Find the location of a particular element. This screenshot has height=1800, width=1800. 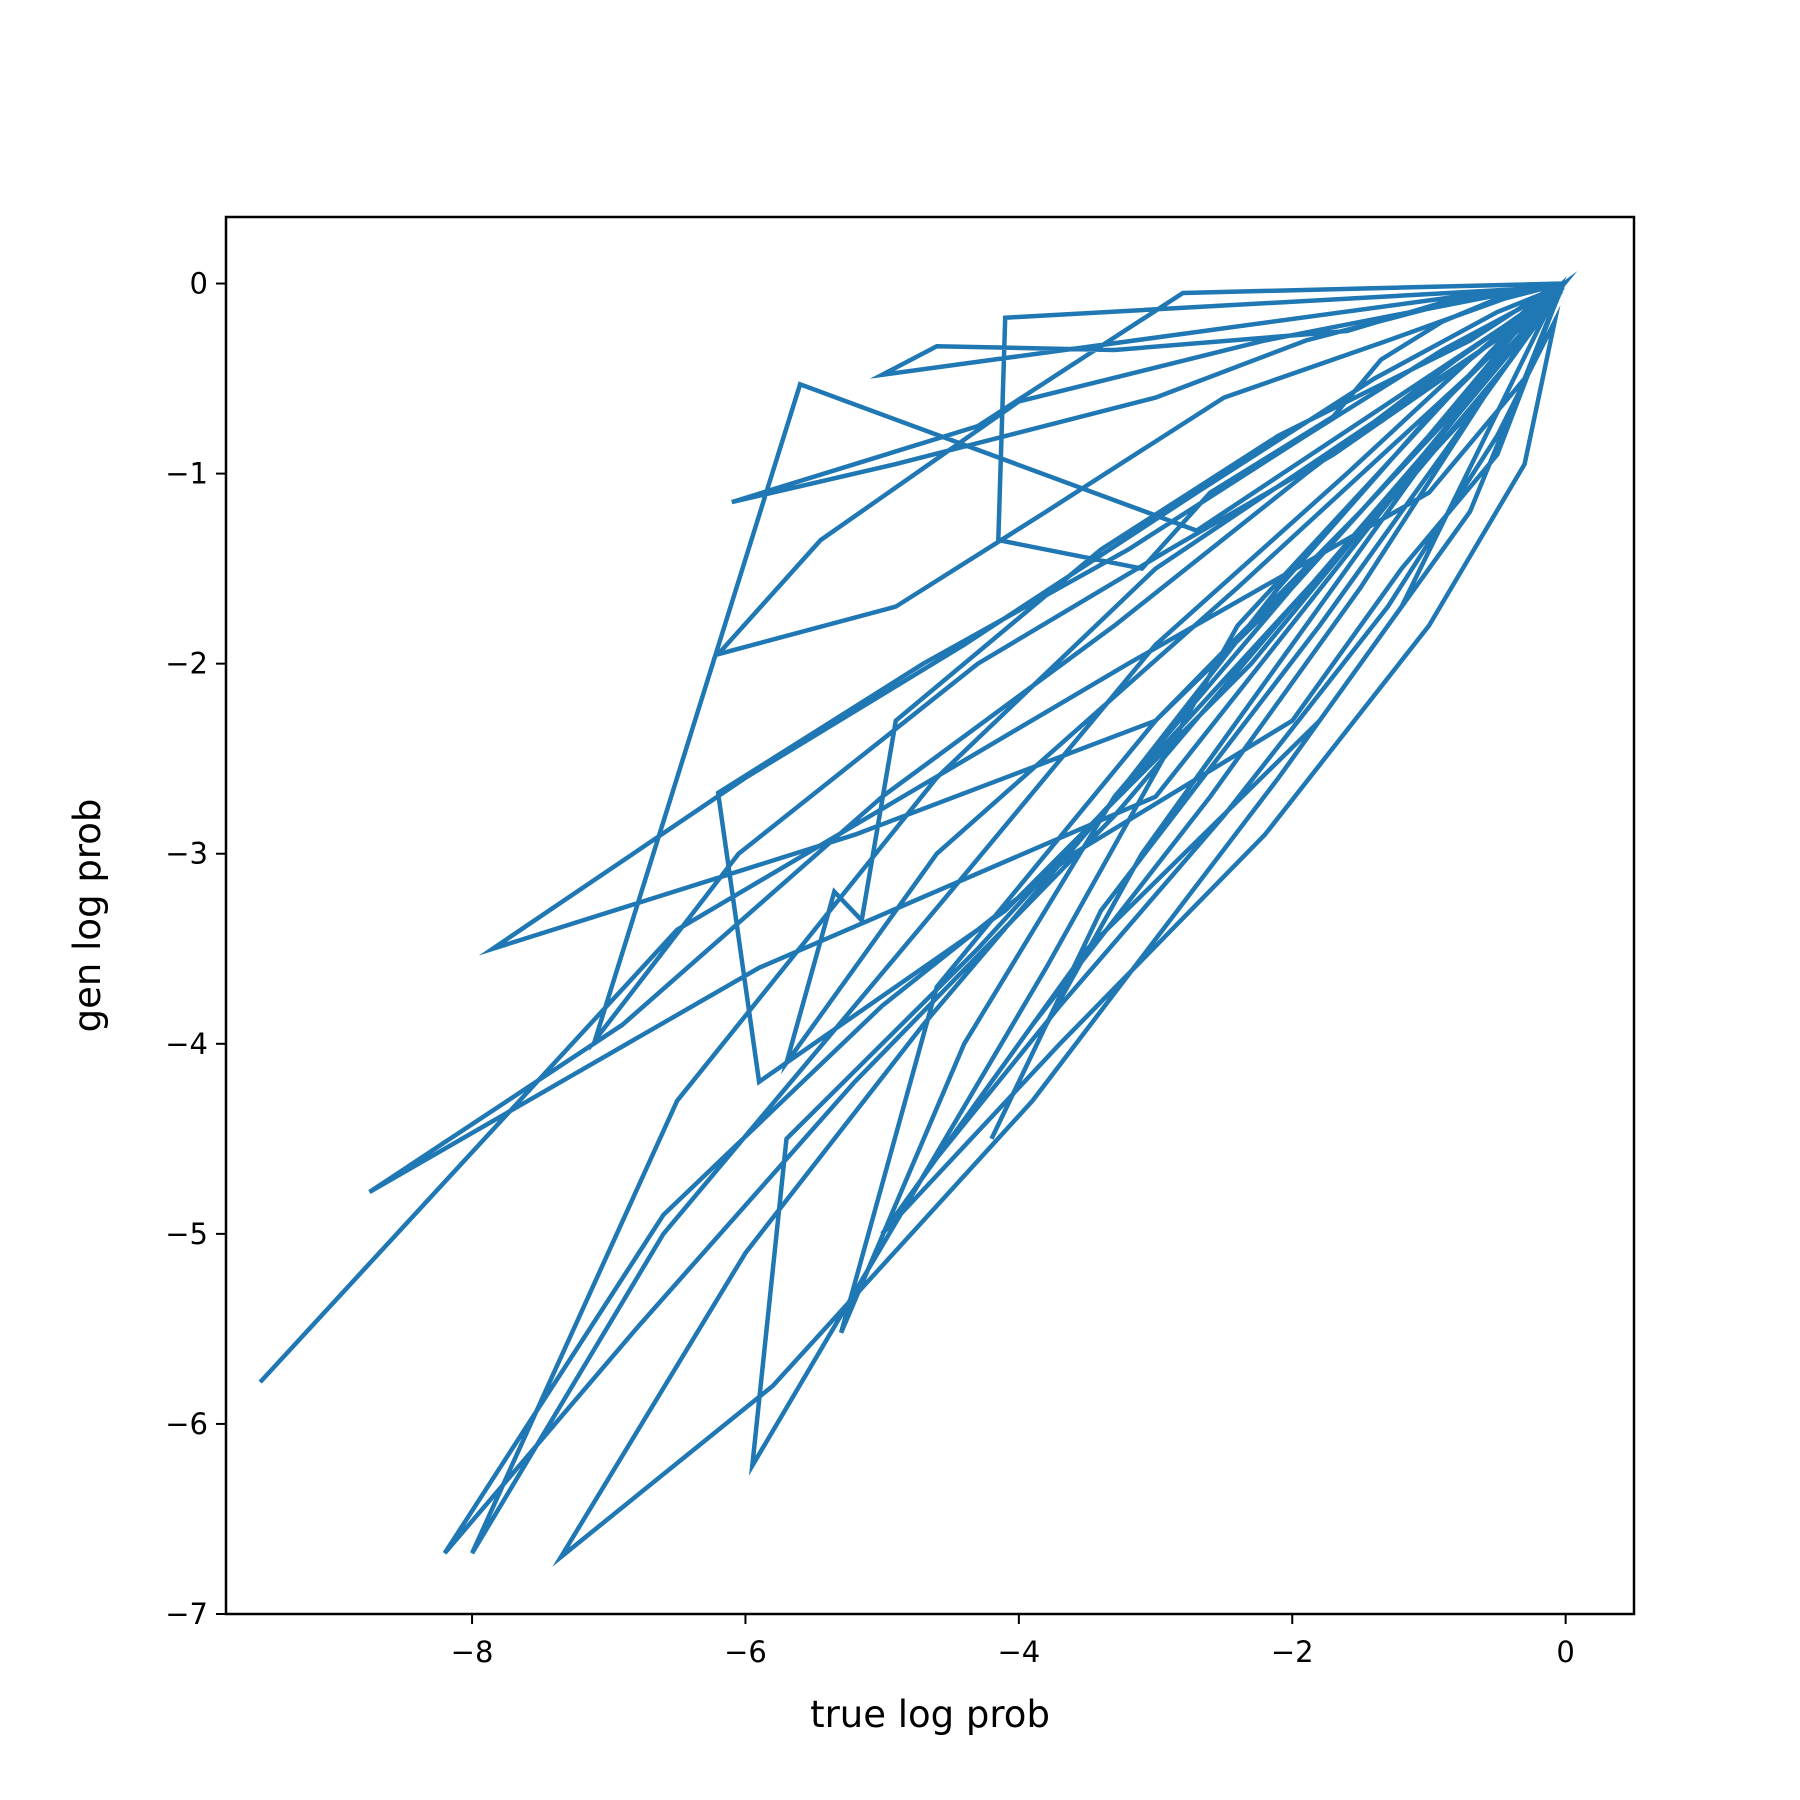

y-tick-label: 0 is located at coordinates (199, 284).